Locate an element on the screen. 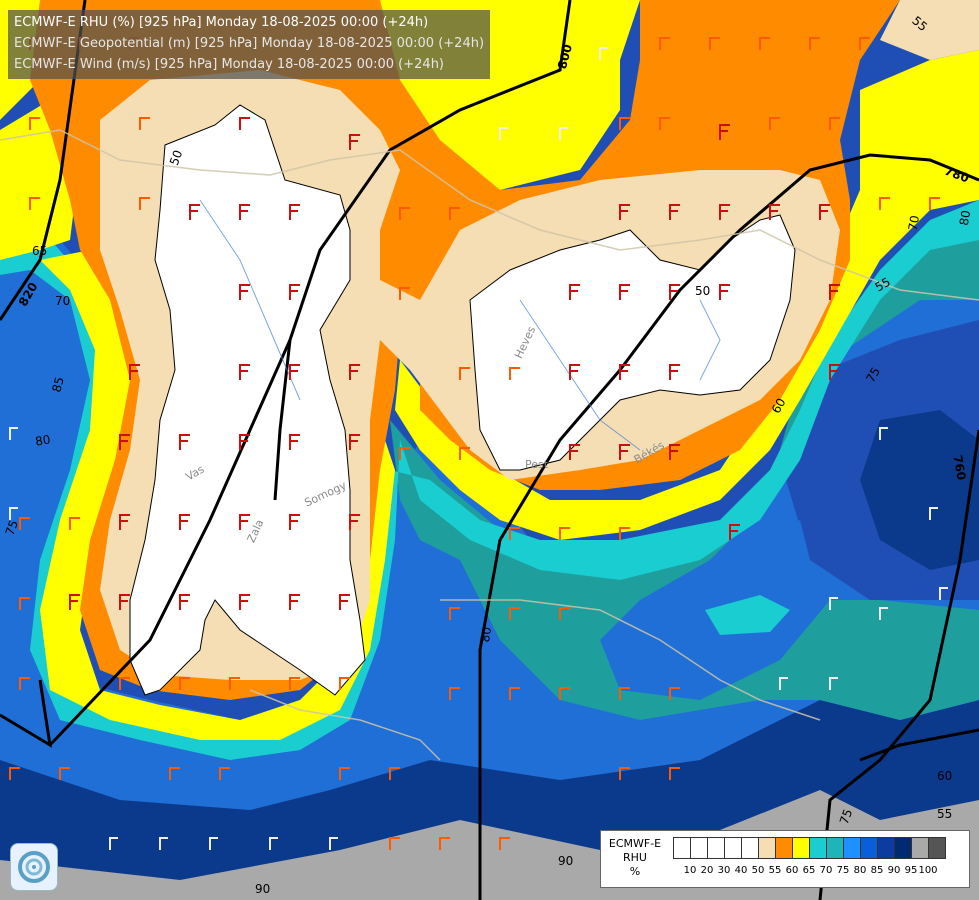  label-rhu-50b: 50 is located at coordinates (702, 291).